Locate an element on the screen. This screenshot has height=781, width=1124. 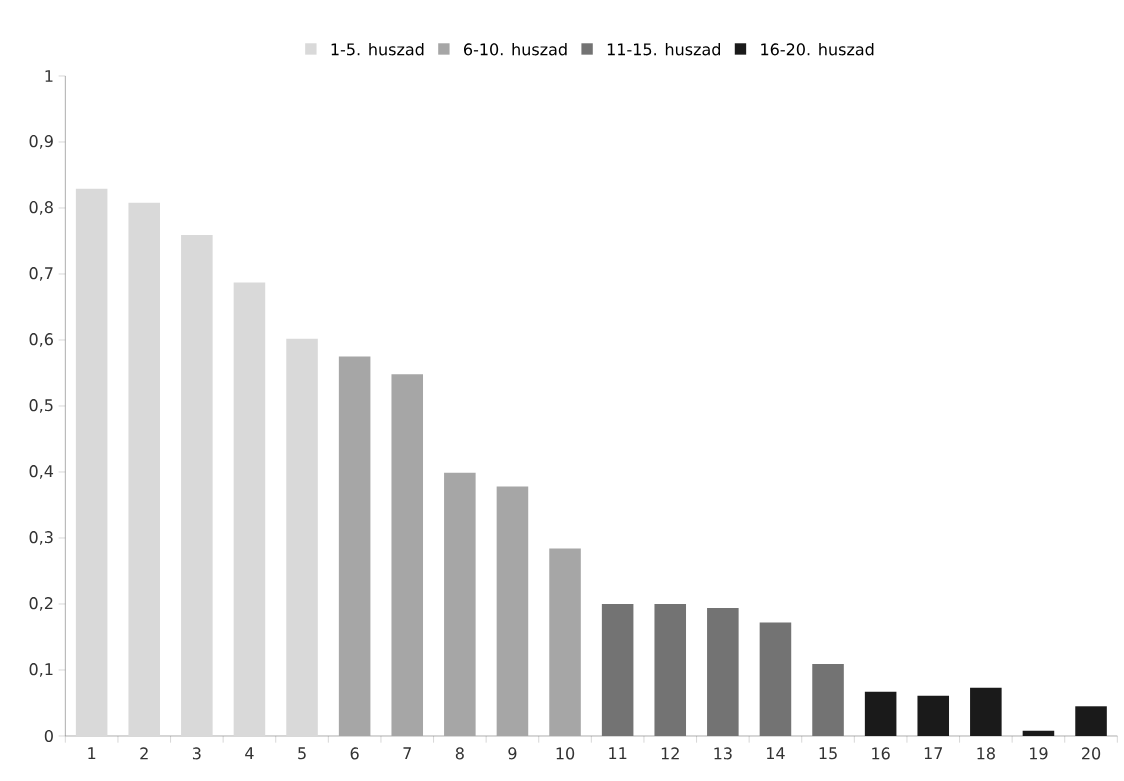
x-tick-label: 3 is located at coordinates (196, 753).